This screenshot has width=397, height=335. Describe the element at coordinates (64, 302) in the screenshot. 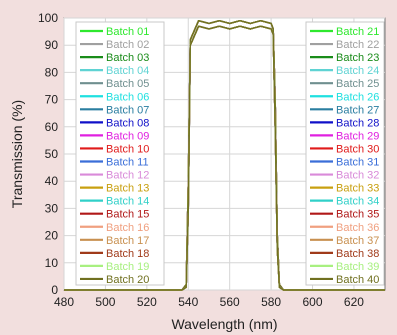

I see `x-tick-label: 480` at that location.